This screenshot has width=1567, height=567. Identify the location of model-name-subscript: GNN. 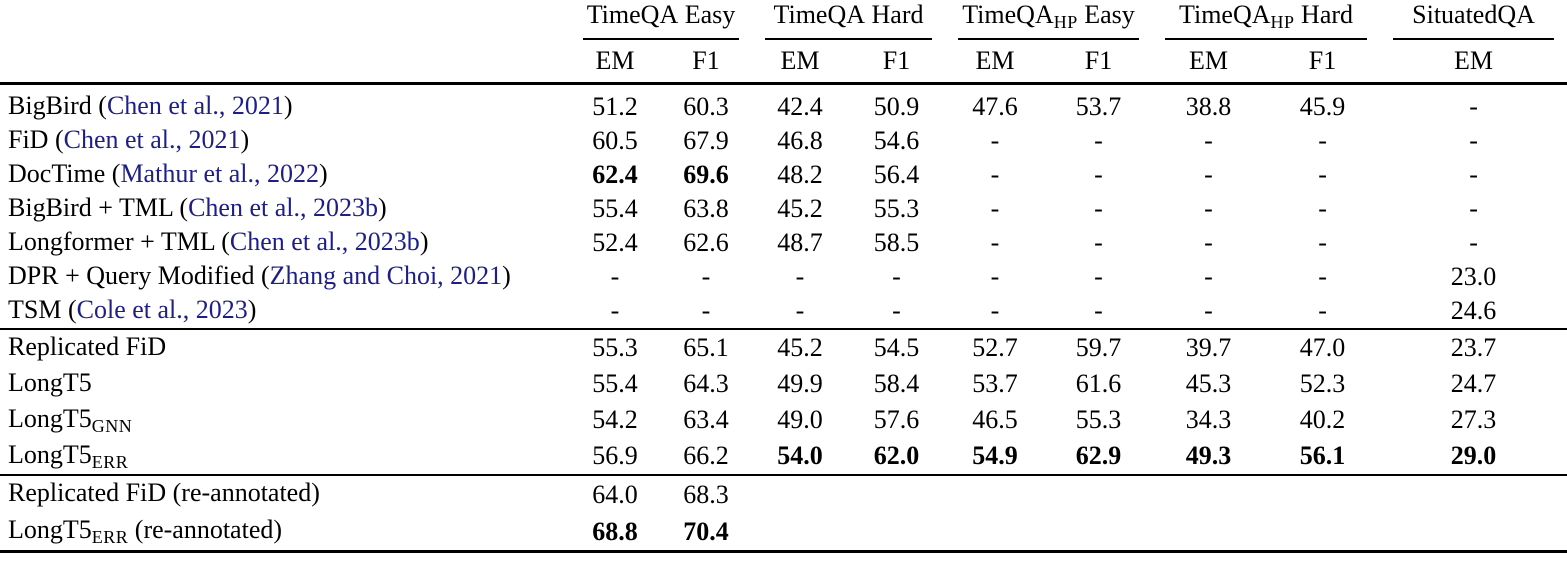
(112, 425).